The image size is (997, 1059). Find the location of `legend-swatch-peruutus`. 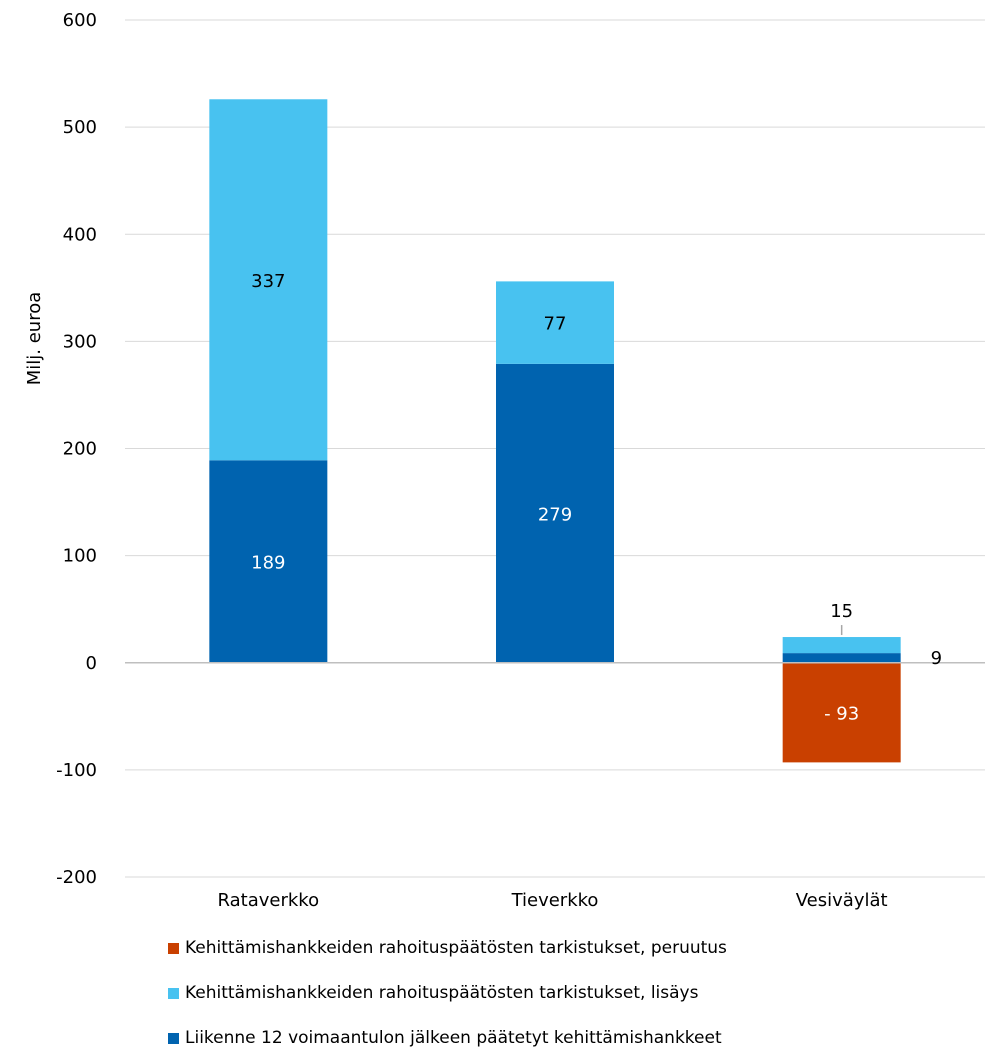

legend-swatch-peruutus is located at coordinates (173, 948).